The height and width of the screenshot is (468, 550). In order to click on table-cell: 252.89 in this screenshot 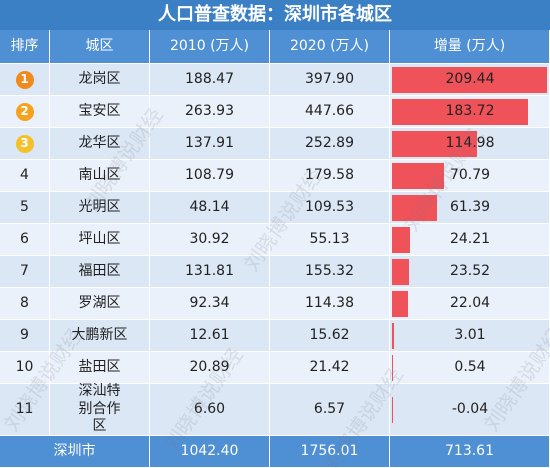, I will do `click(330, 144)`.